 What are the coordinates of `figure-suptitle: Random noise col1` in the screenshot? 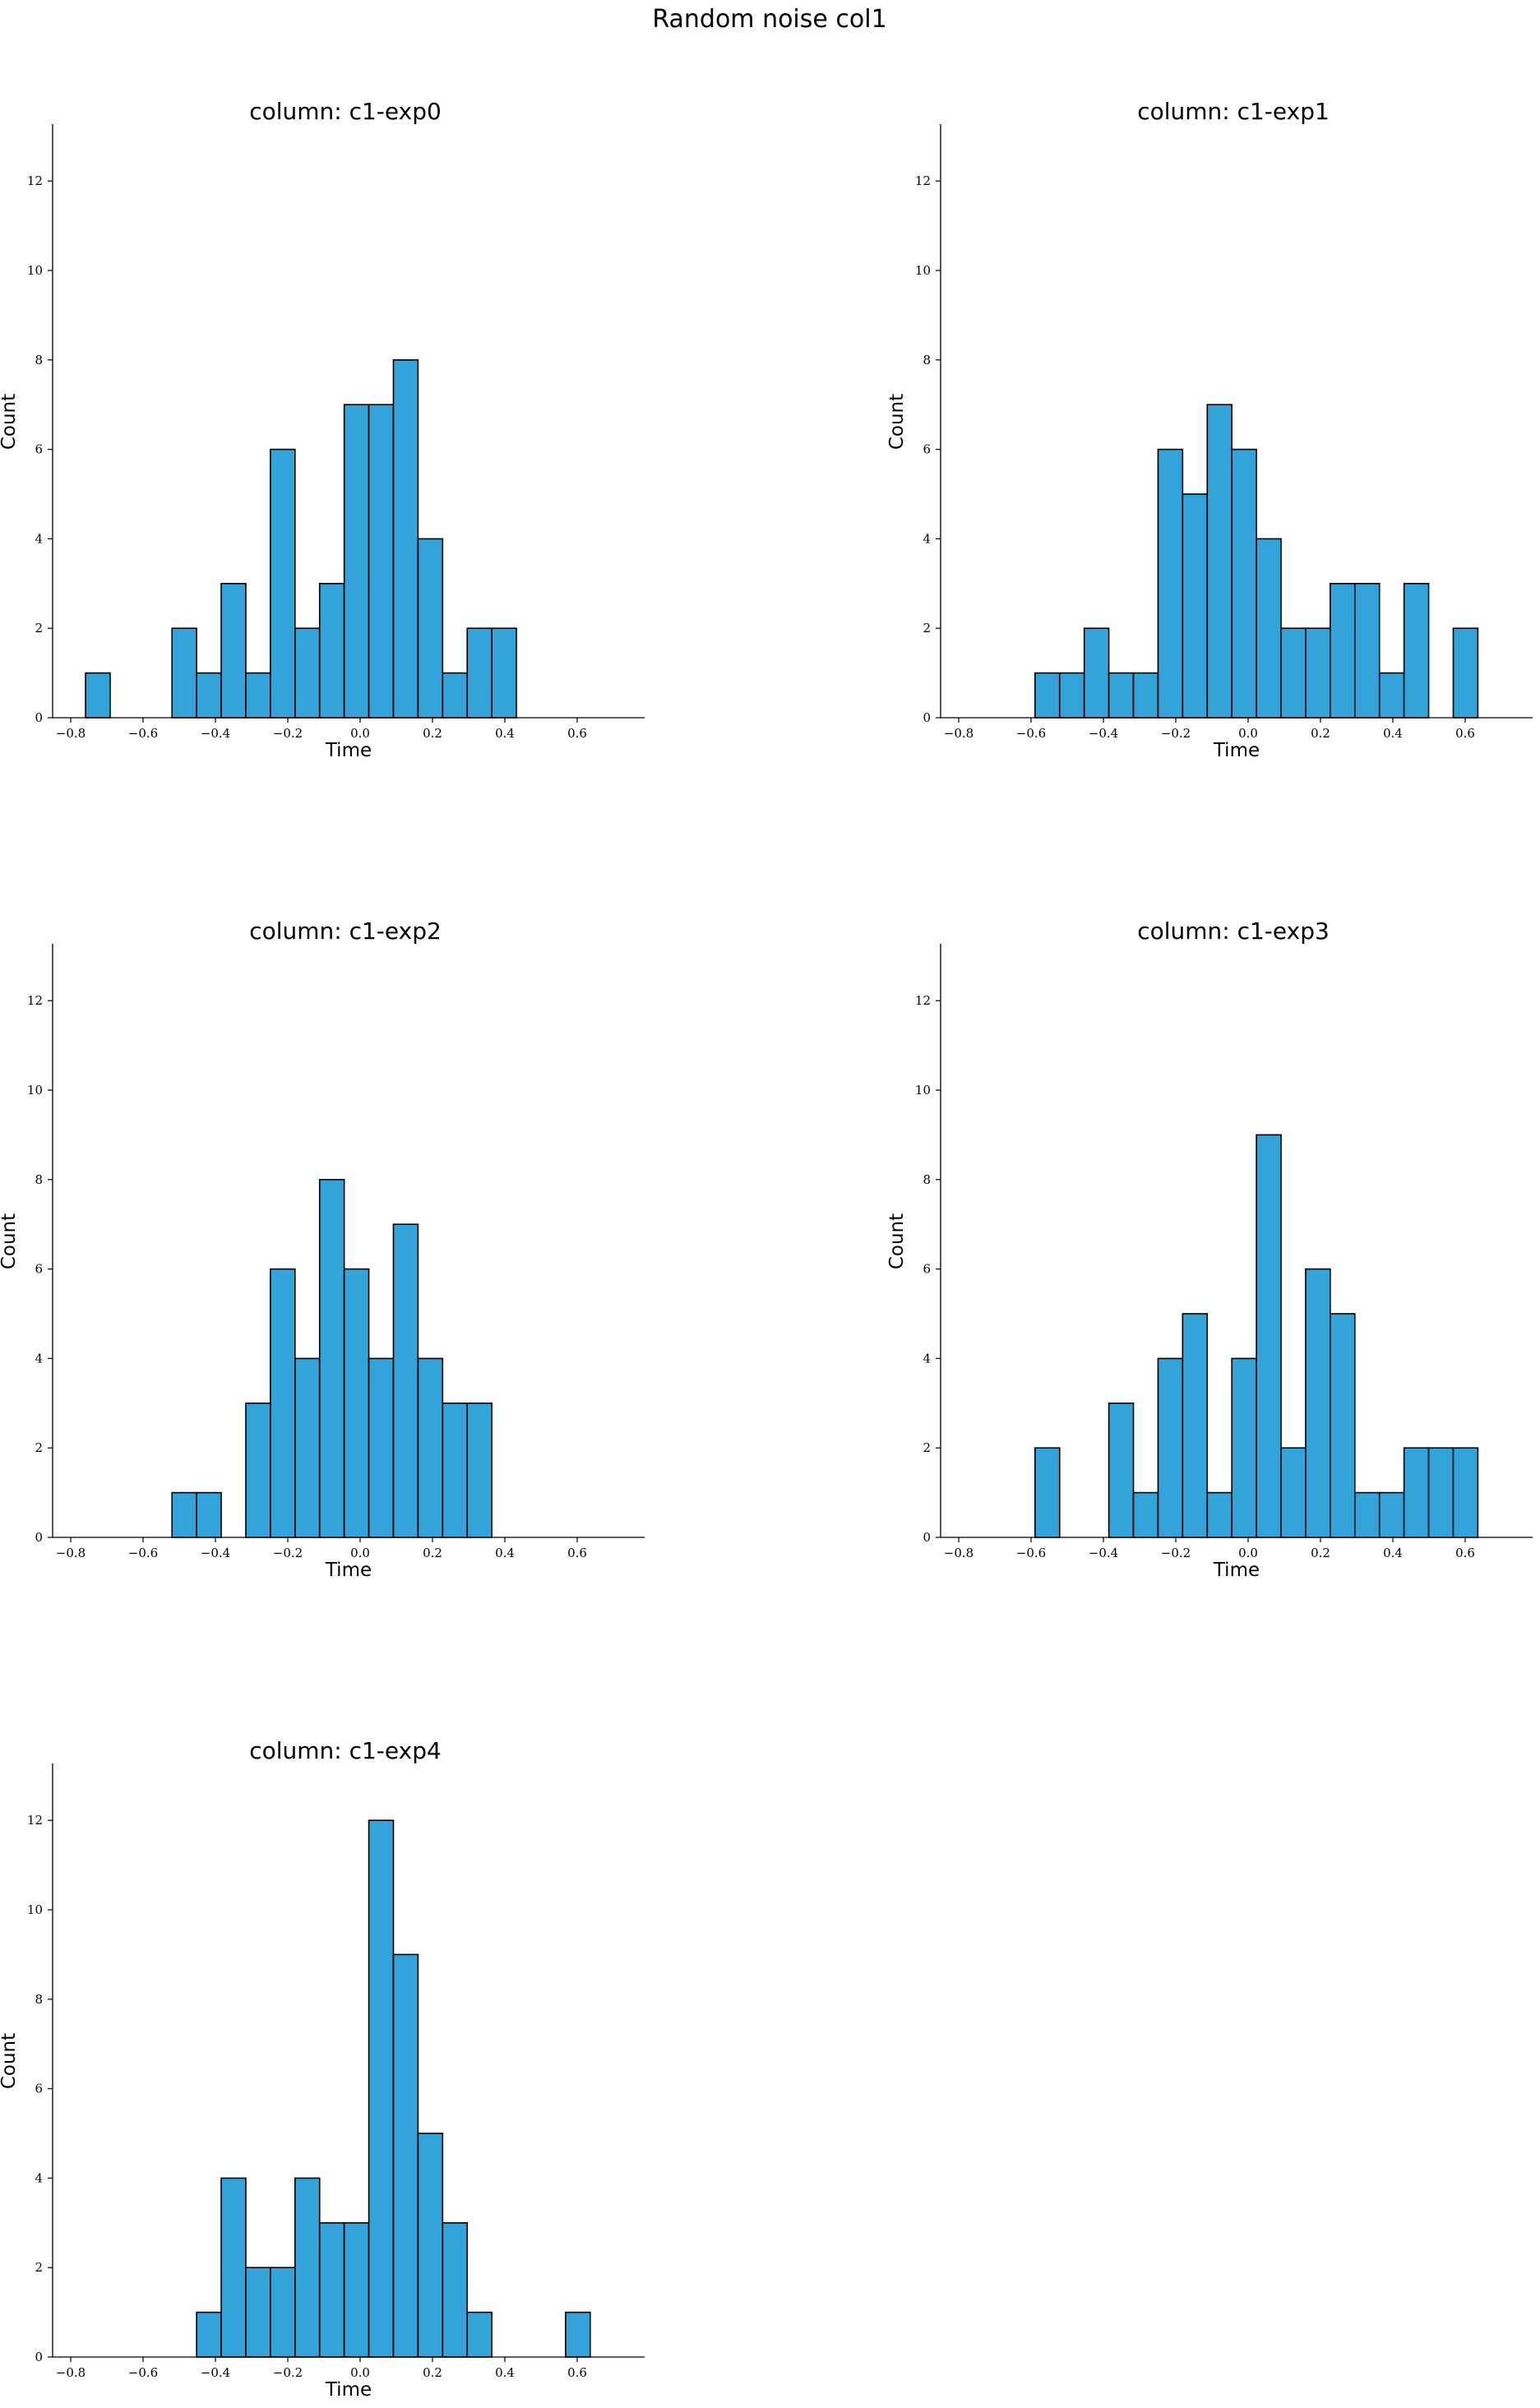 It's located at (769, 20).